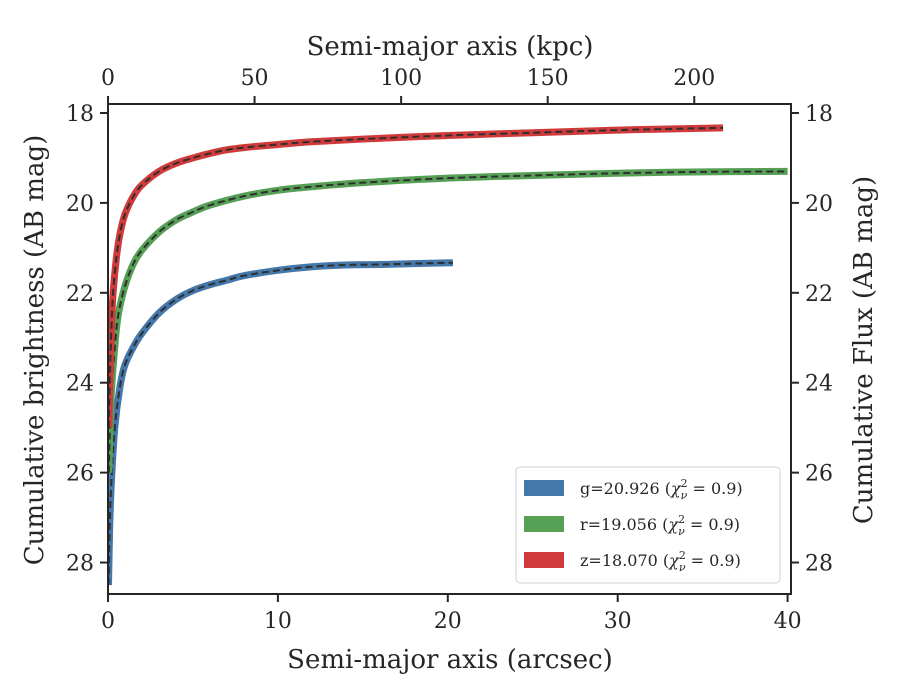 The height and width of the screenshot is (700, 900). I want to click on legend-label-1: r=19.056 (χ2 ν = 0.9), so click(660, 525).